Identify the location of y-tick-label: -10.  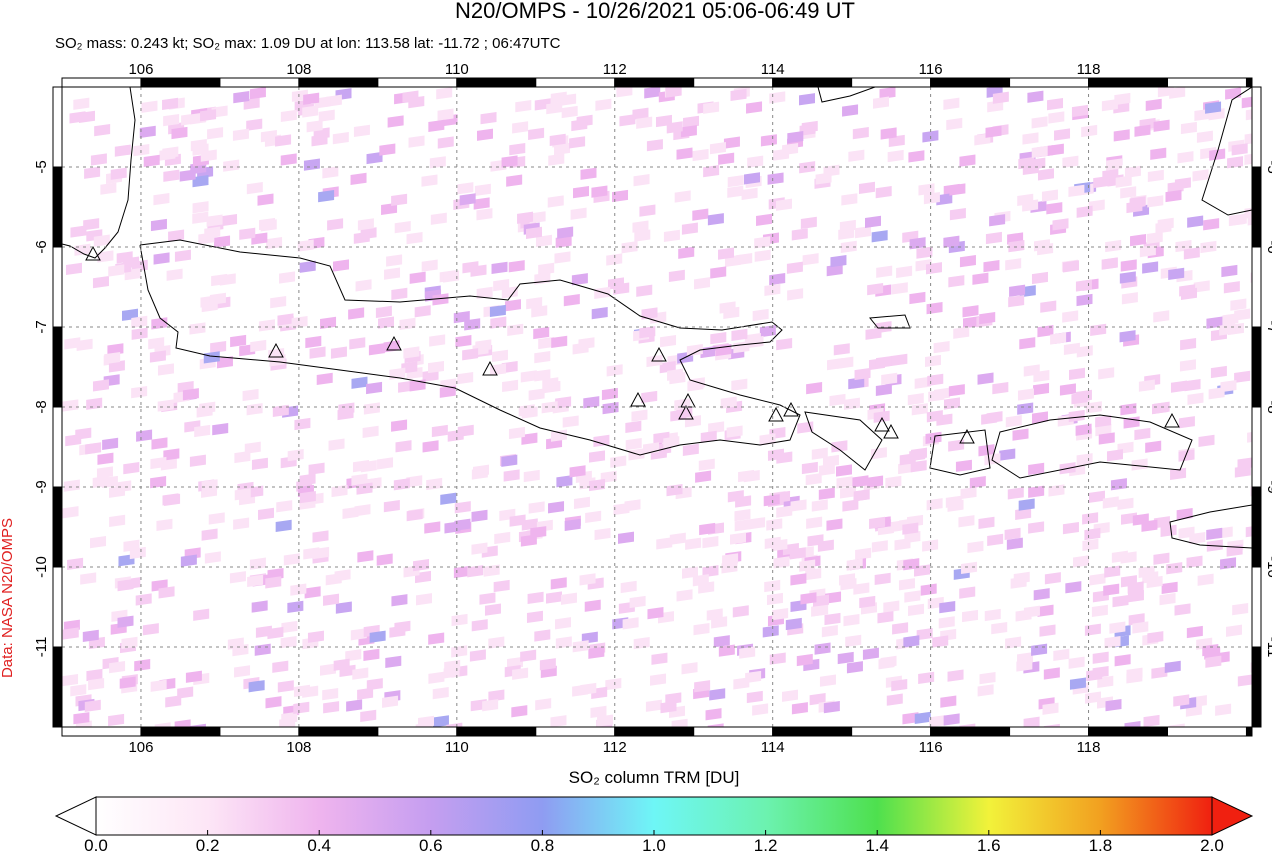
(41, 567).